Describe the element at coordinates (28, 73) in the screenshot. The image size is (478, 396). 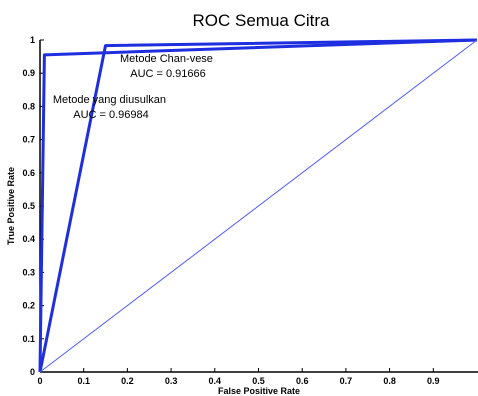
I see `y-tick-label: 0.9` at that location.